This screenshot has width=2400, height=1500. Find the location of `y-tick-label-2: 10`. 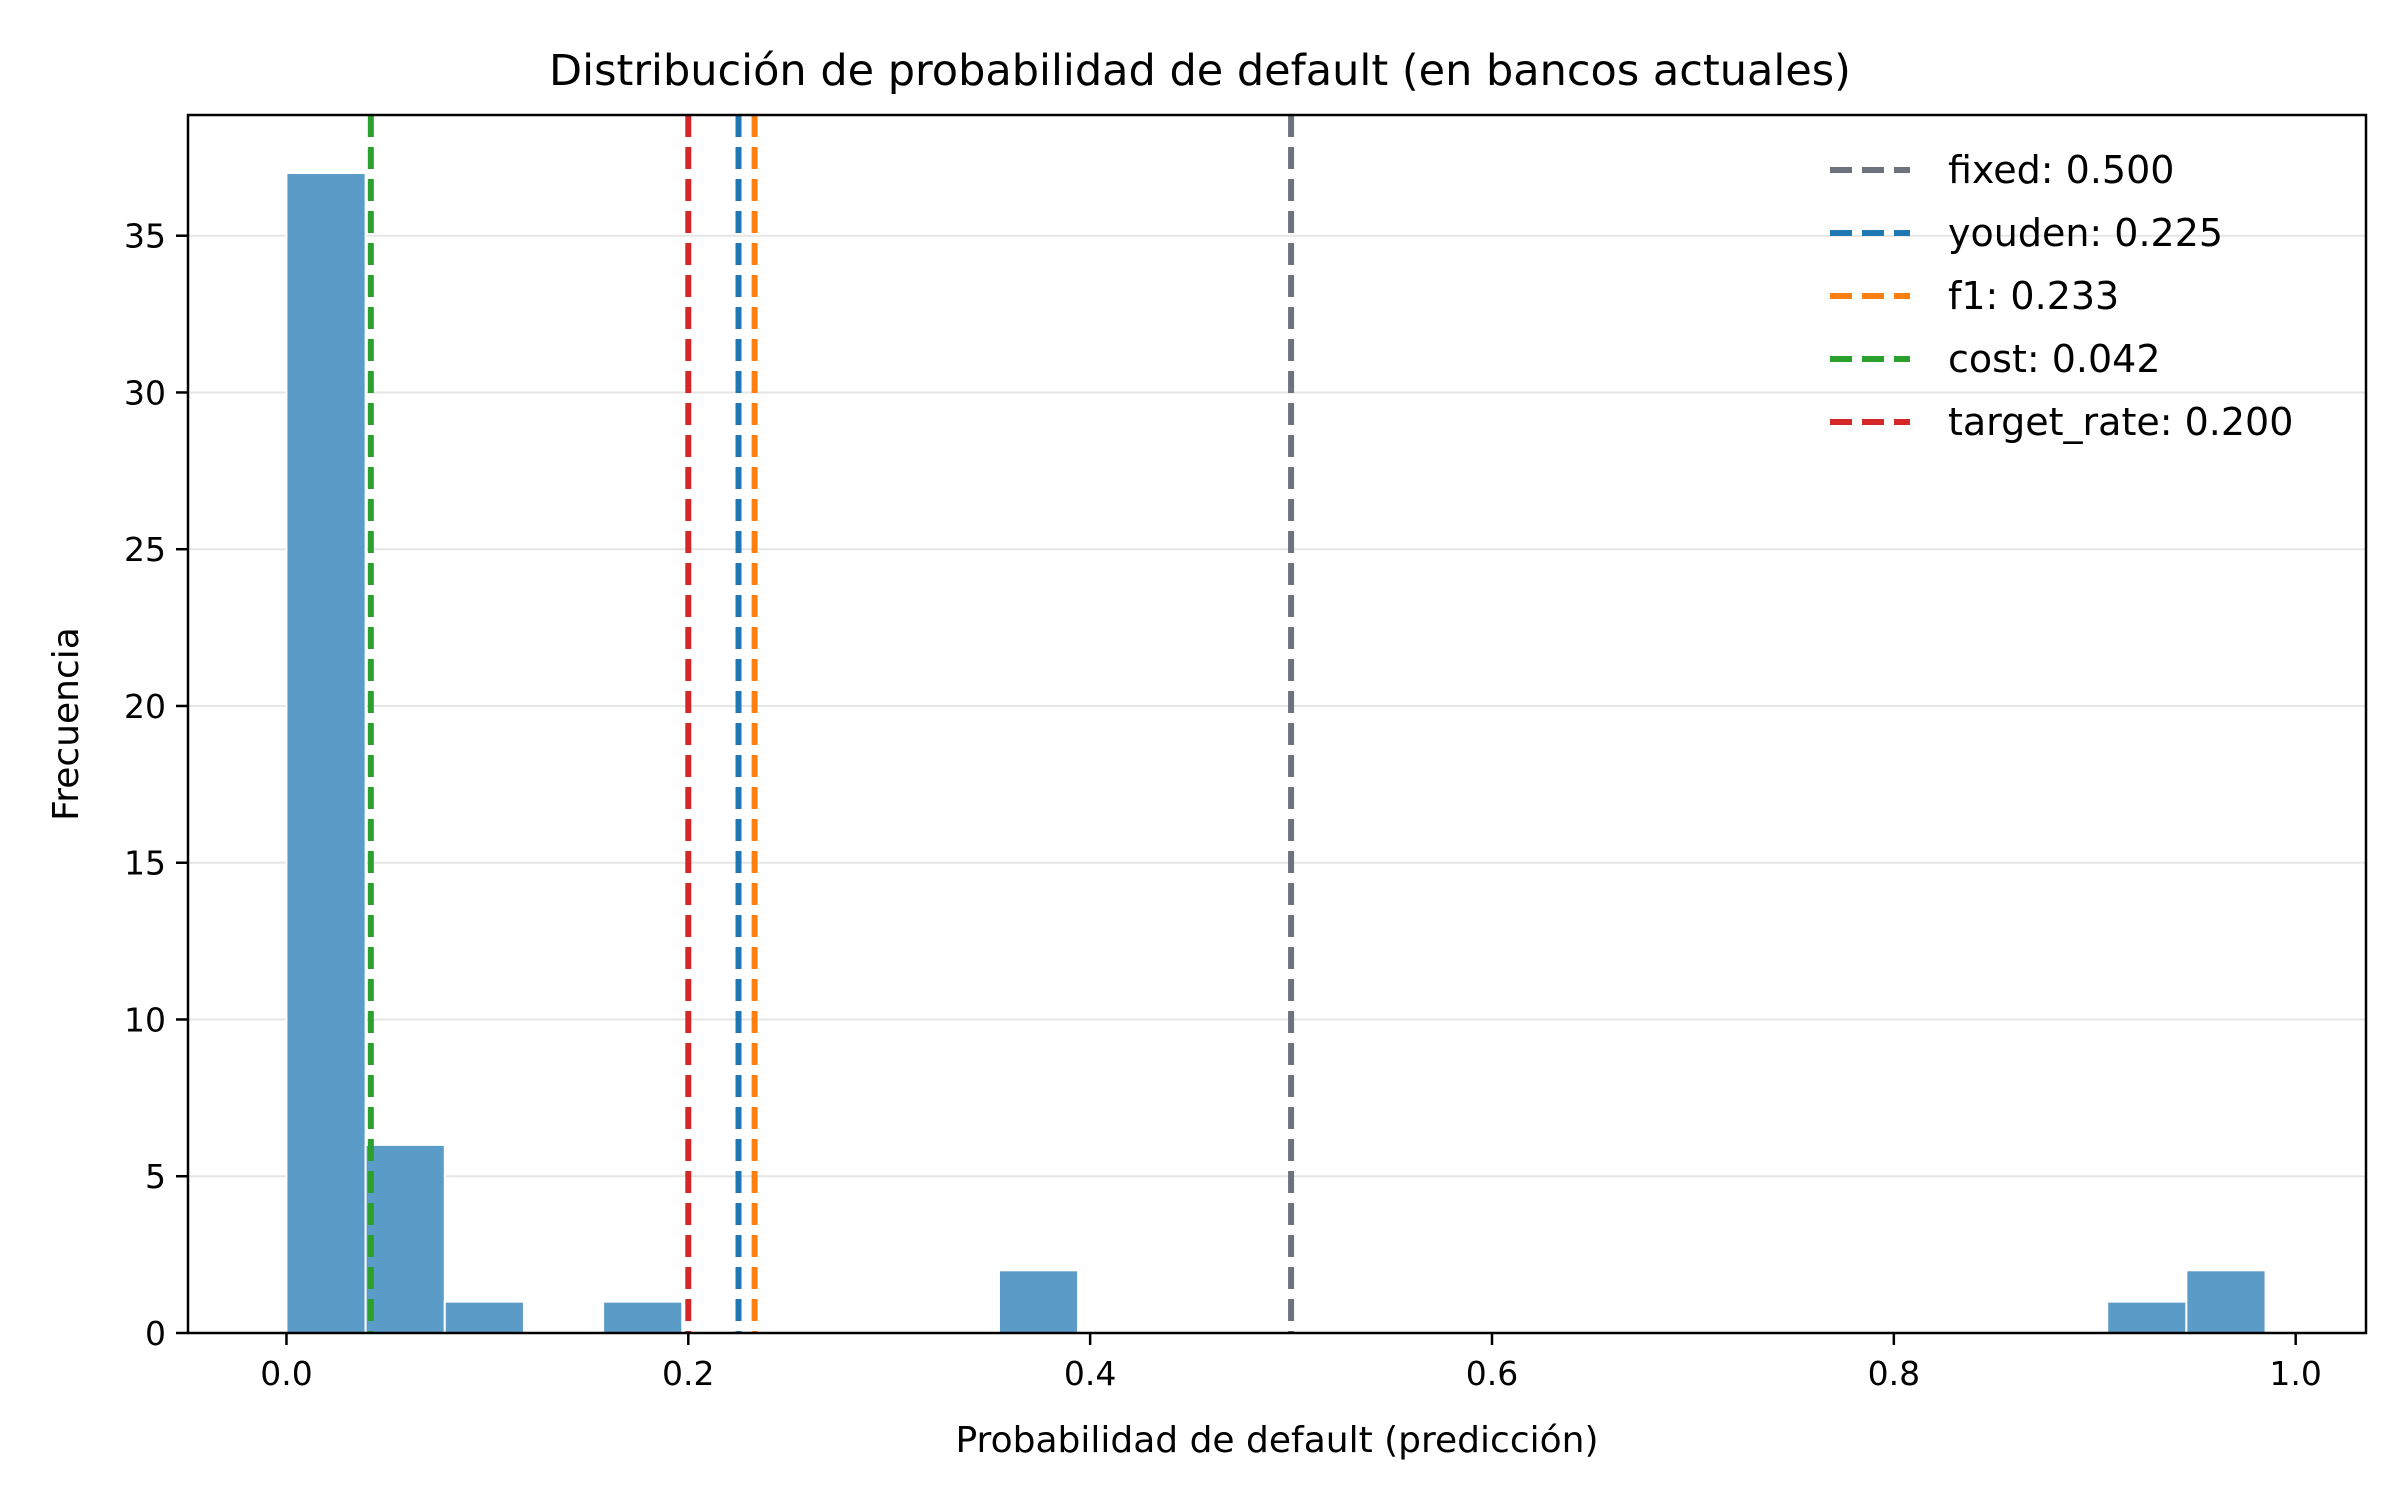

y-tick-label-2: 10 is located at coordinates (145, 1019).